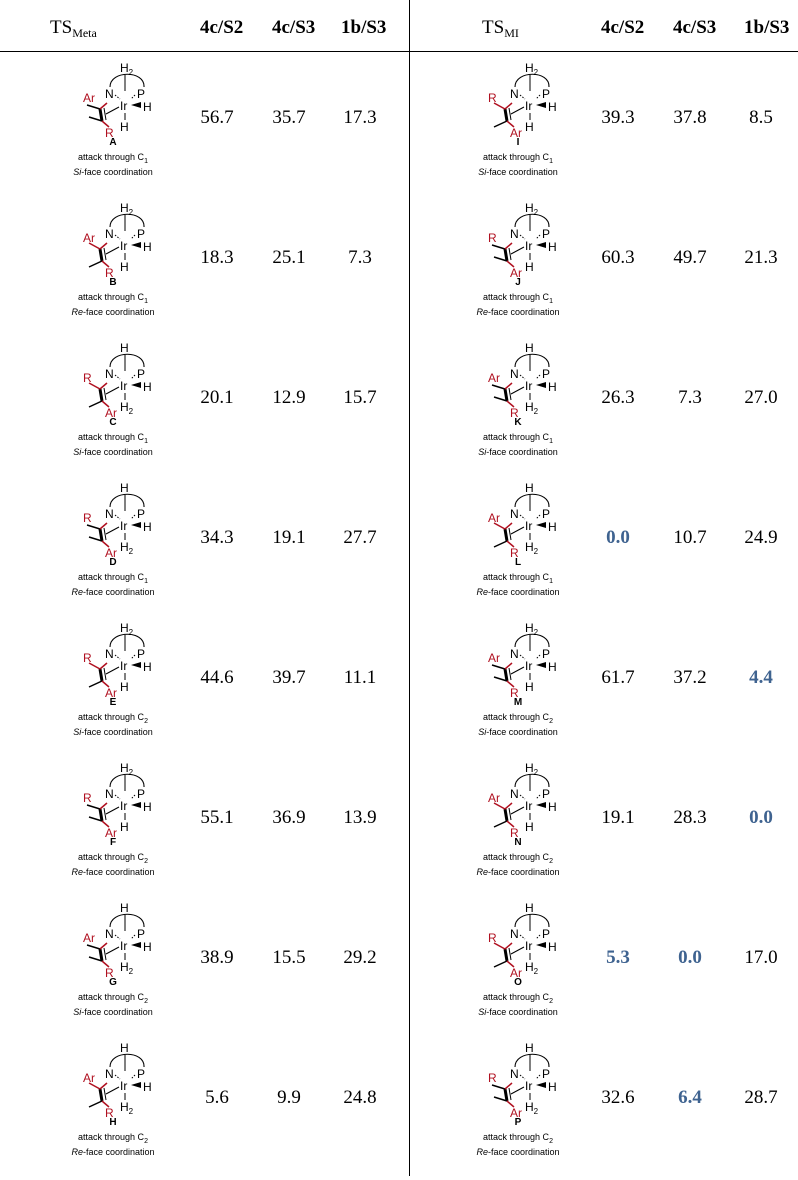  What do you see at coordinates (618, 1097) in the screenshot?
I see `energy-value: 32.6` at bounding box center [618, 1097].